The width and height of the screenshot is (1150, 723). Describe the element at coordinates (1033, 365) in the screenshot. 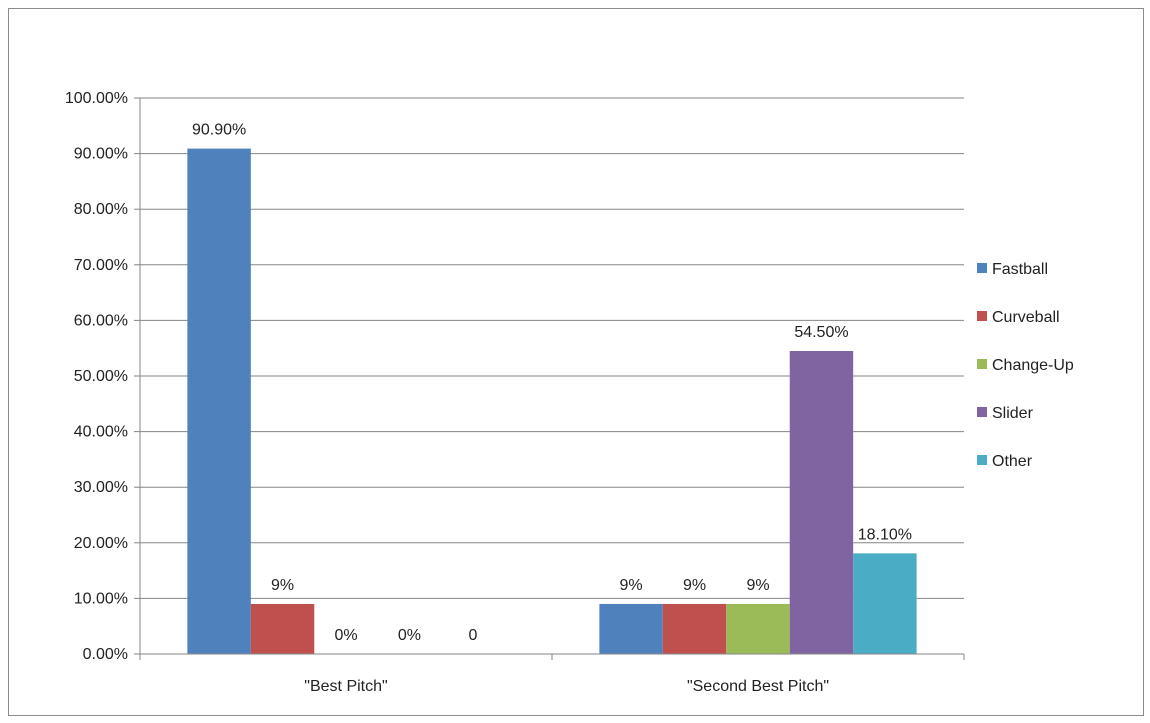

I see `legend-label: Change-Up` at that location.